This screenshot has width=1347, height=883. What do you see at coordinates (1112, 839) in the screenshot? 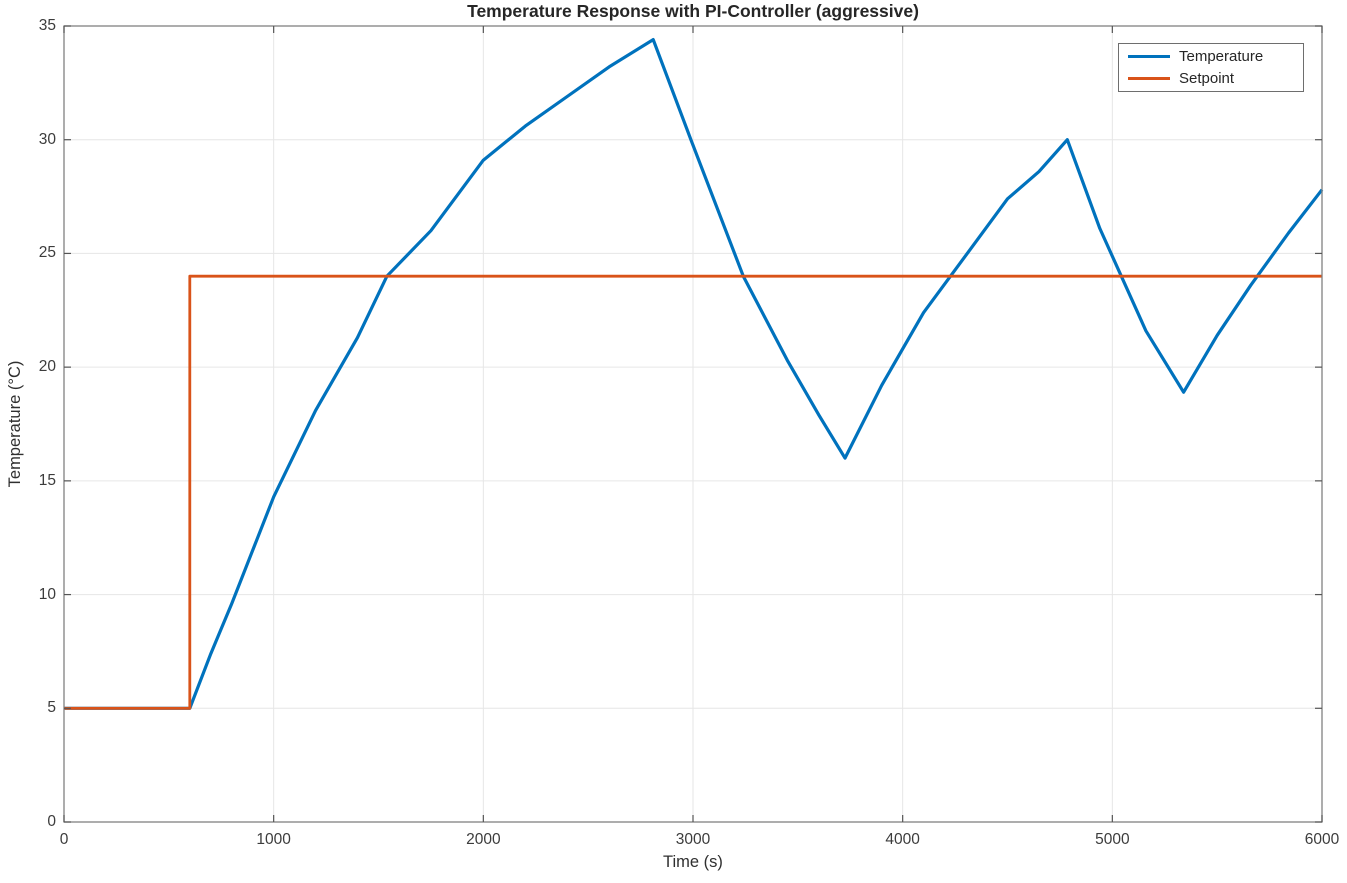
I see `x-tick-label: 5000` at bounding box center [1112, 839].